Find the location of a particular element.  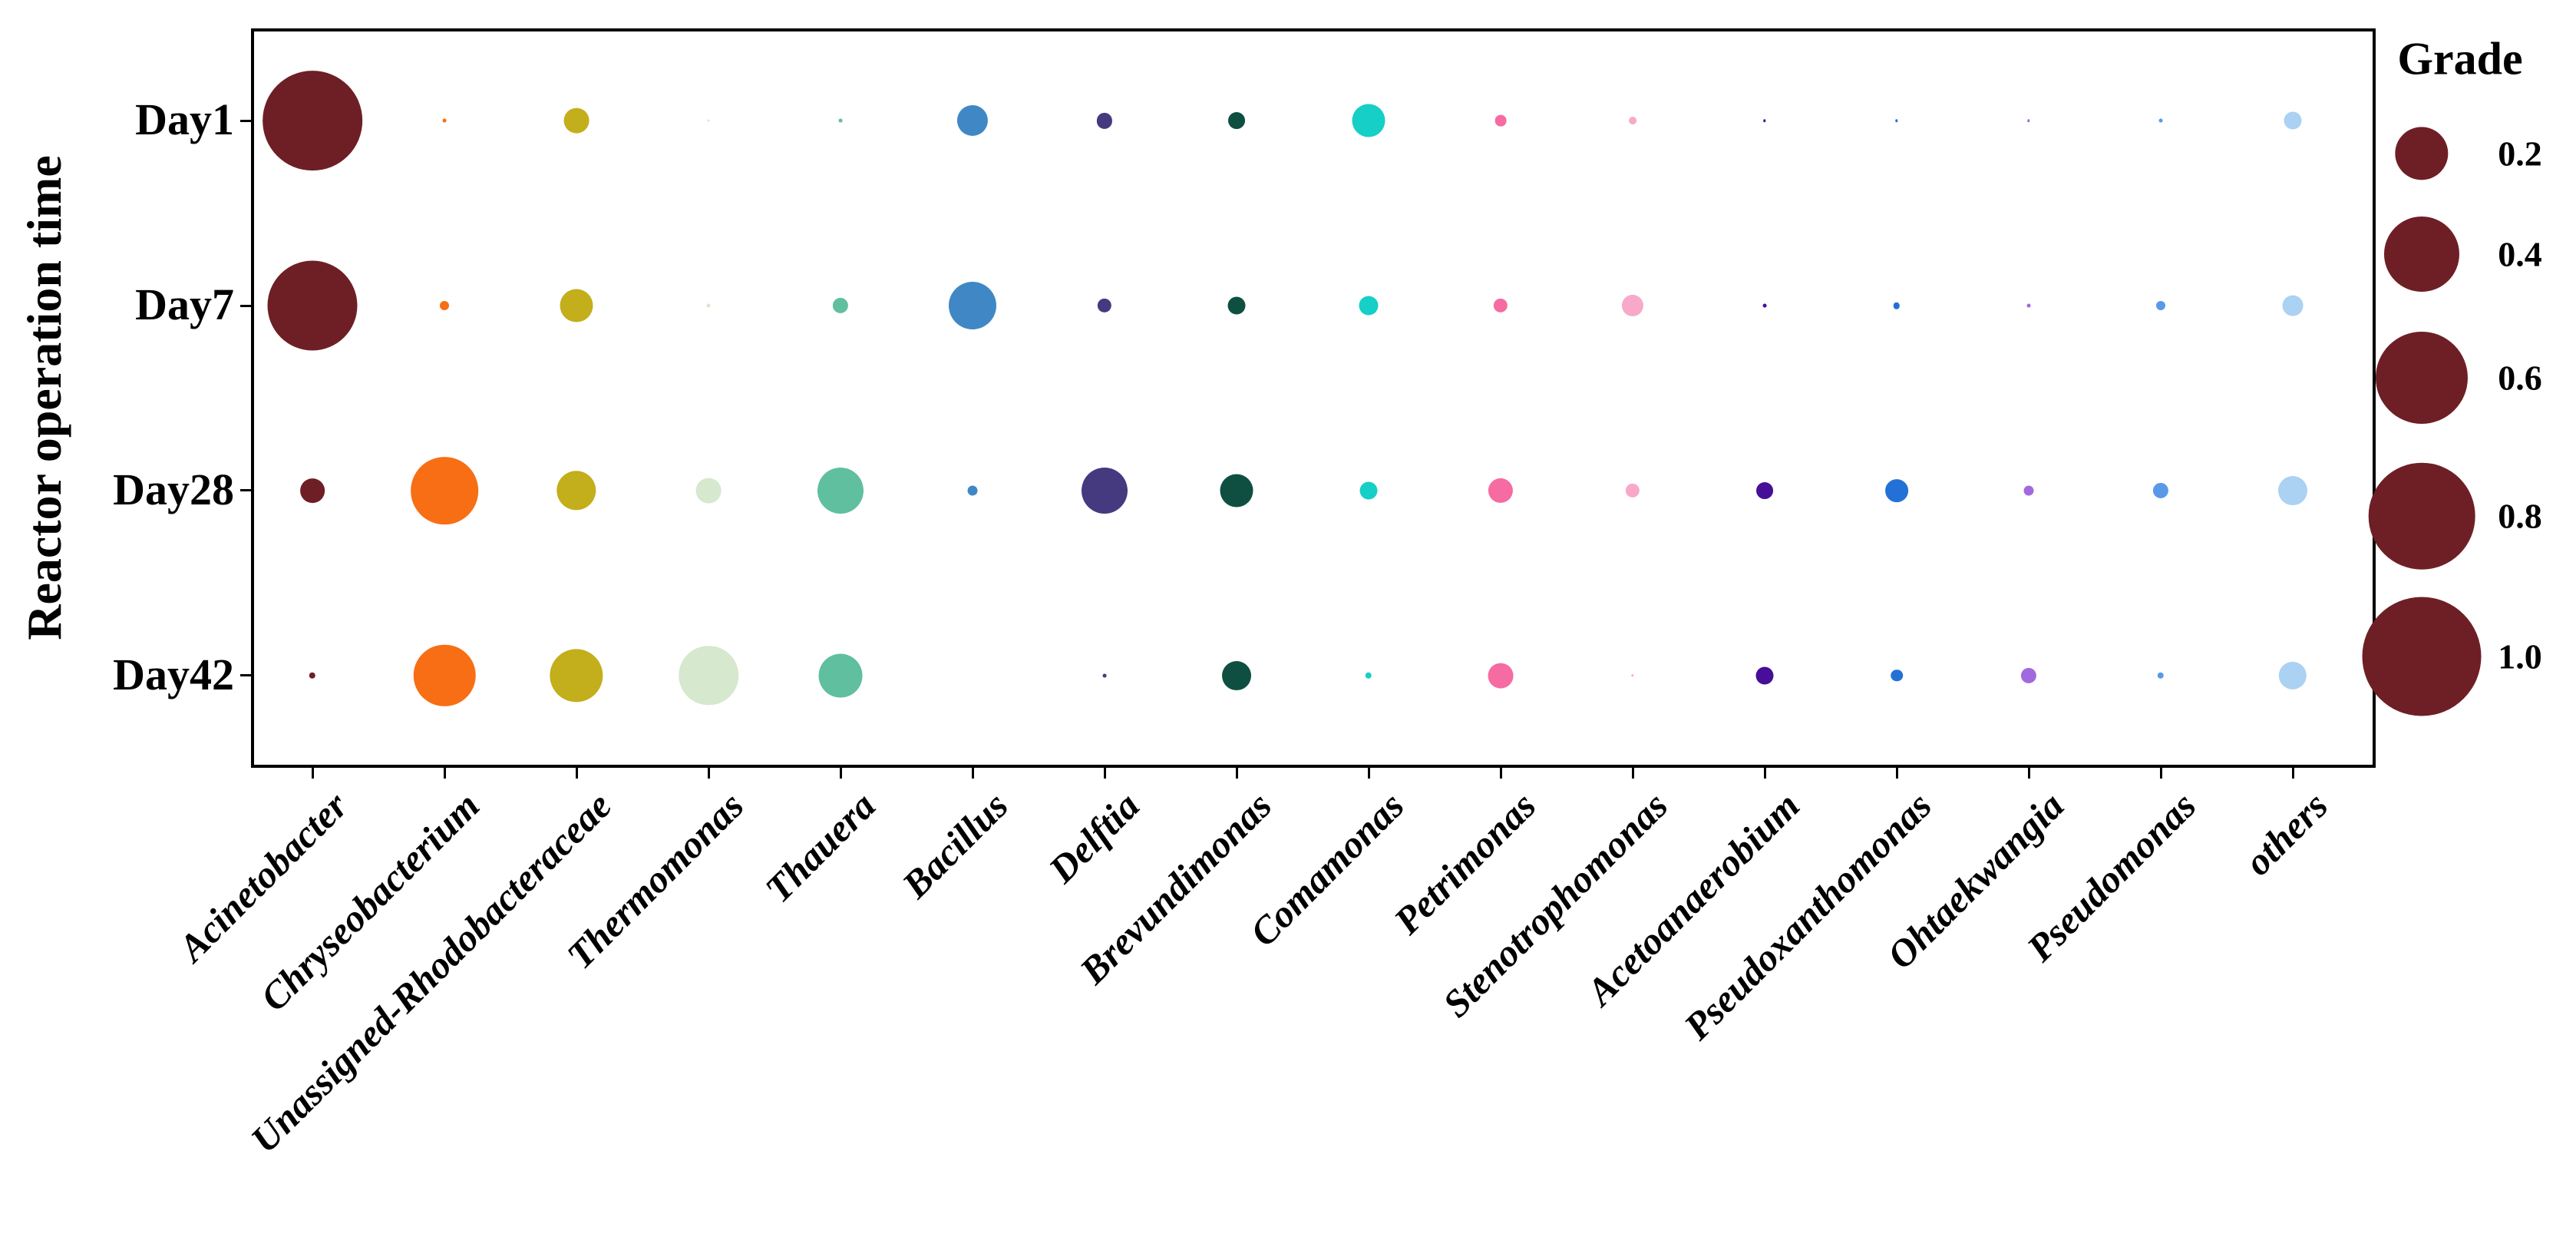

legend-size-label-1.0: 1.0 is located at coordinates (2520, 656).